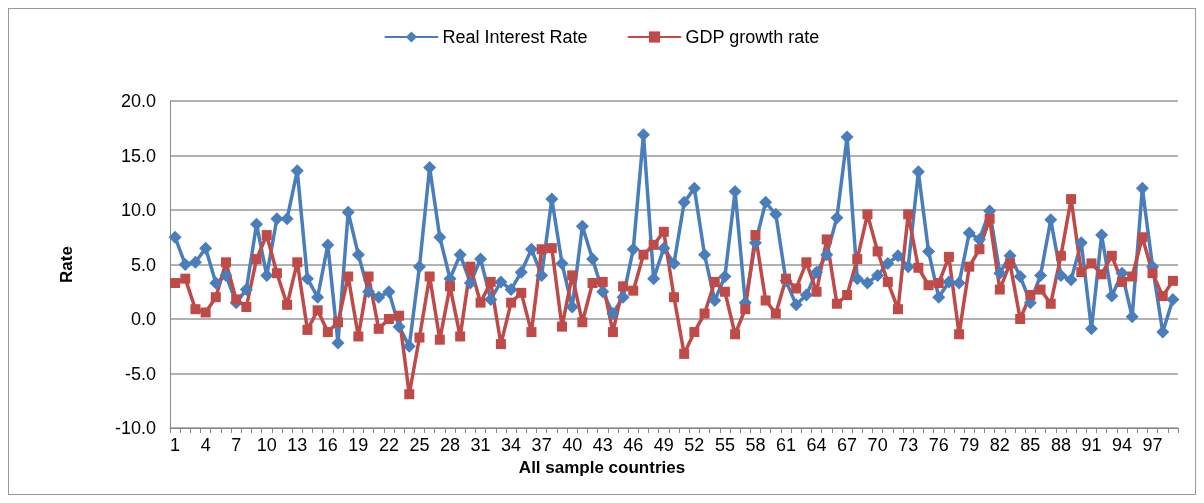  I want to click on y-tick-label: 10.0, so click(138, 210).